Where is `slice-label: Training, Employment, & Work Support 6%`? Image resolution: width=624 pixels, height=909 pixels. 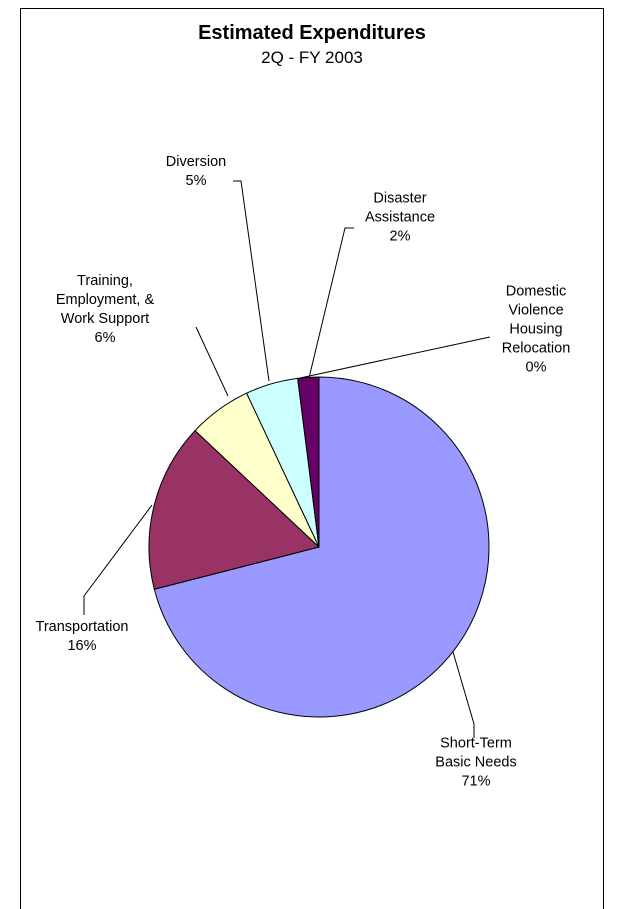
slice-label: Training, Employment, & Work Support 6% is located at coordinates (105, 310).